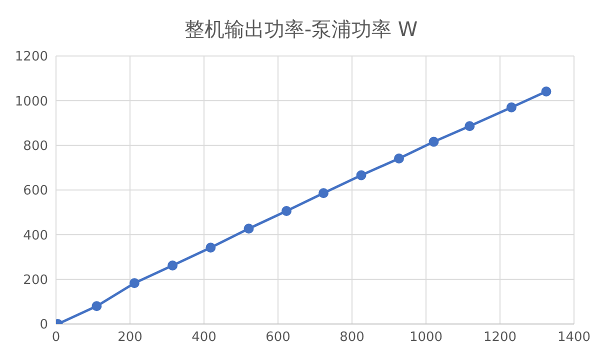 The image size is (602, 362). What do you see at coordinates (204, 338) in the screenshot?
I see `x-tick-label: 400` at bounding box center [204, 338].